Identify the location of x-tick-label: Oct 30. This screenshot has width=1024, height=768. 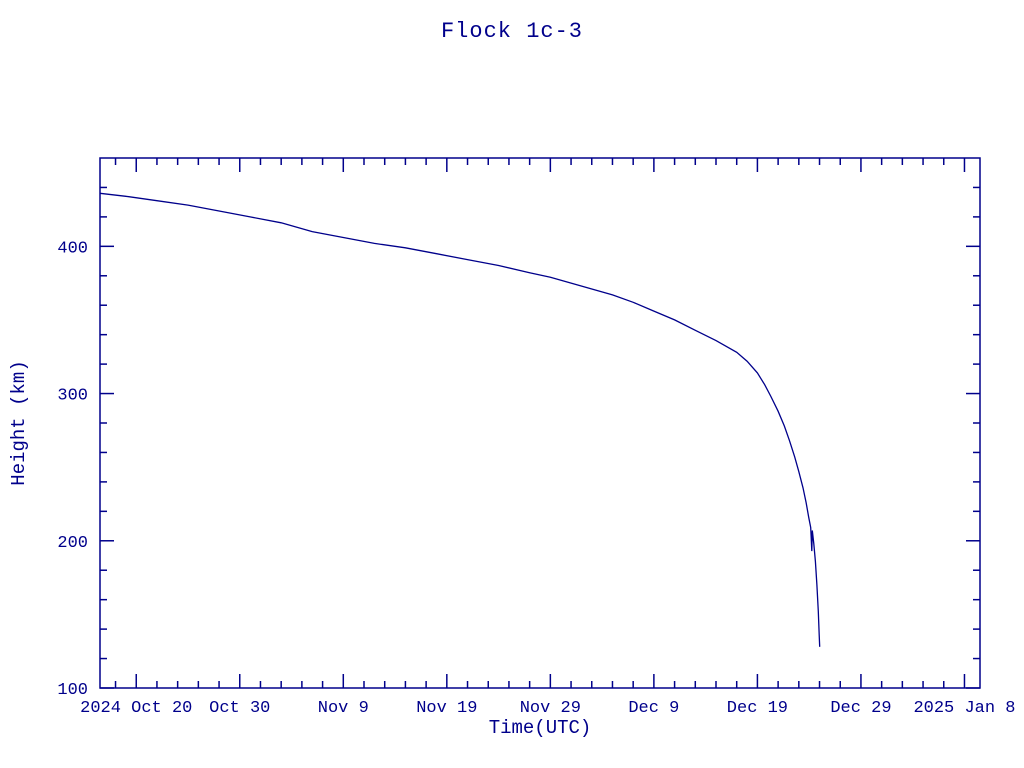
(239, 708).